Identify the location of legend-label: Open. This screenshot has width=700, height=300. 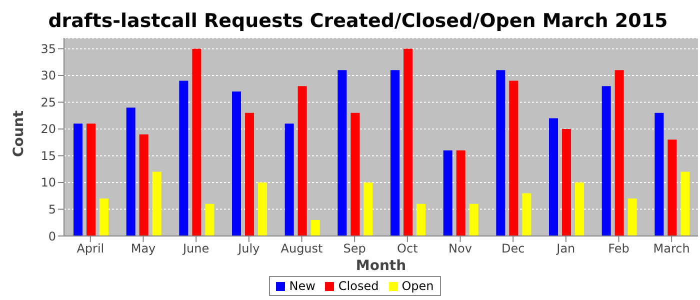
(417, 286).